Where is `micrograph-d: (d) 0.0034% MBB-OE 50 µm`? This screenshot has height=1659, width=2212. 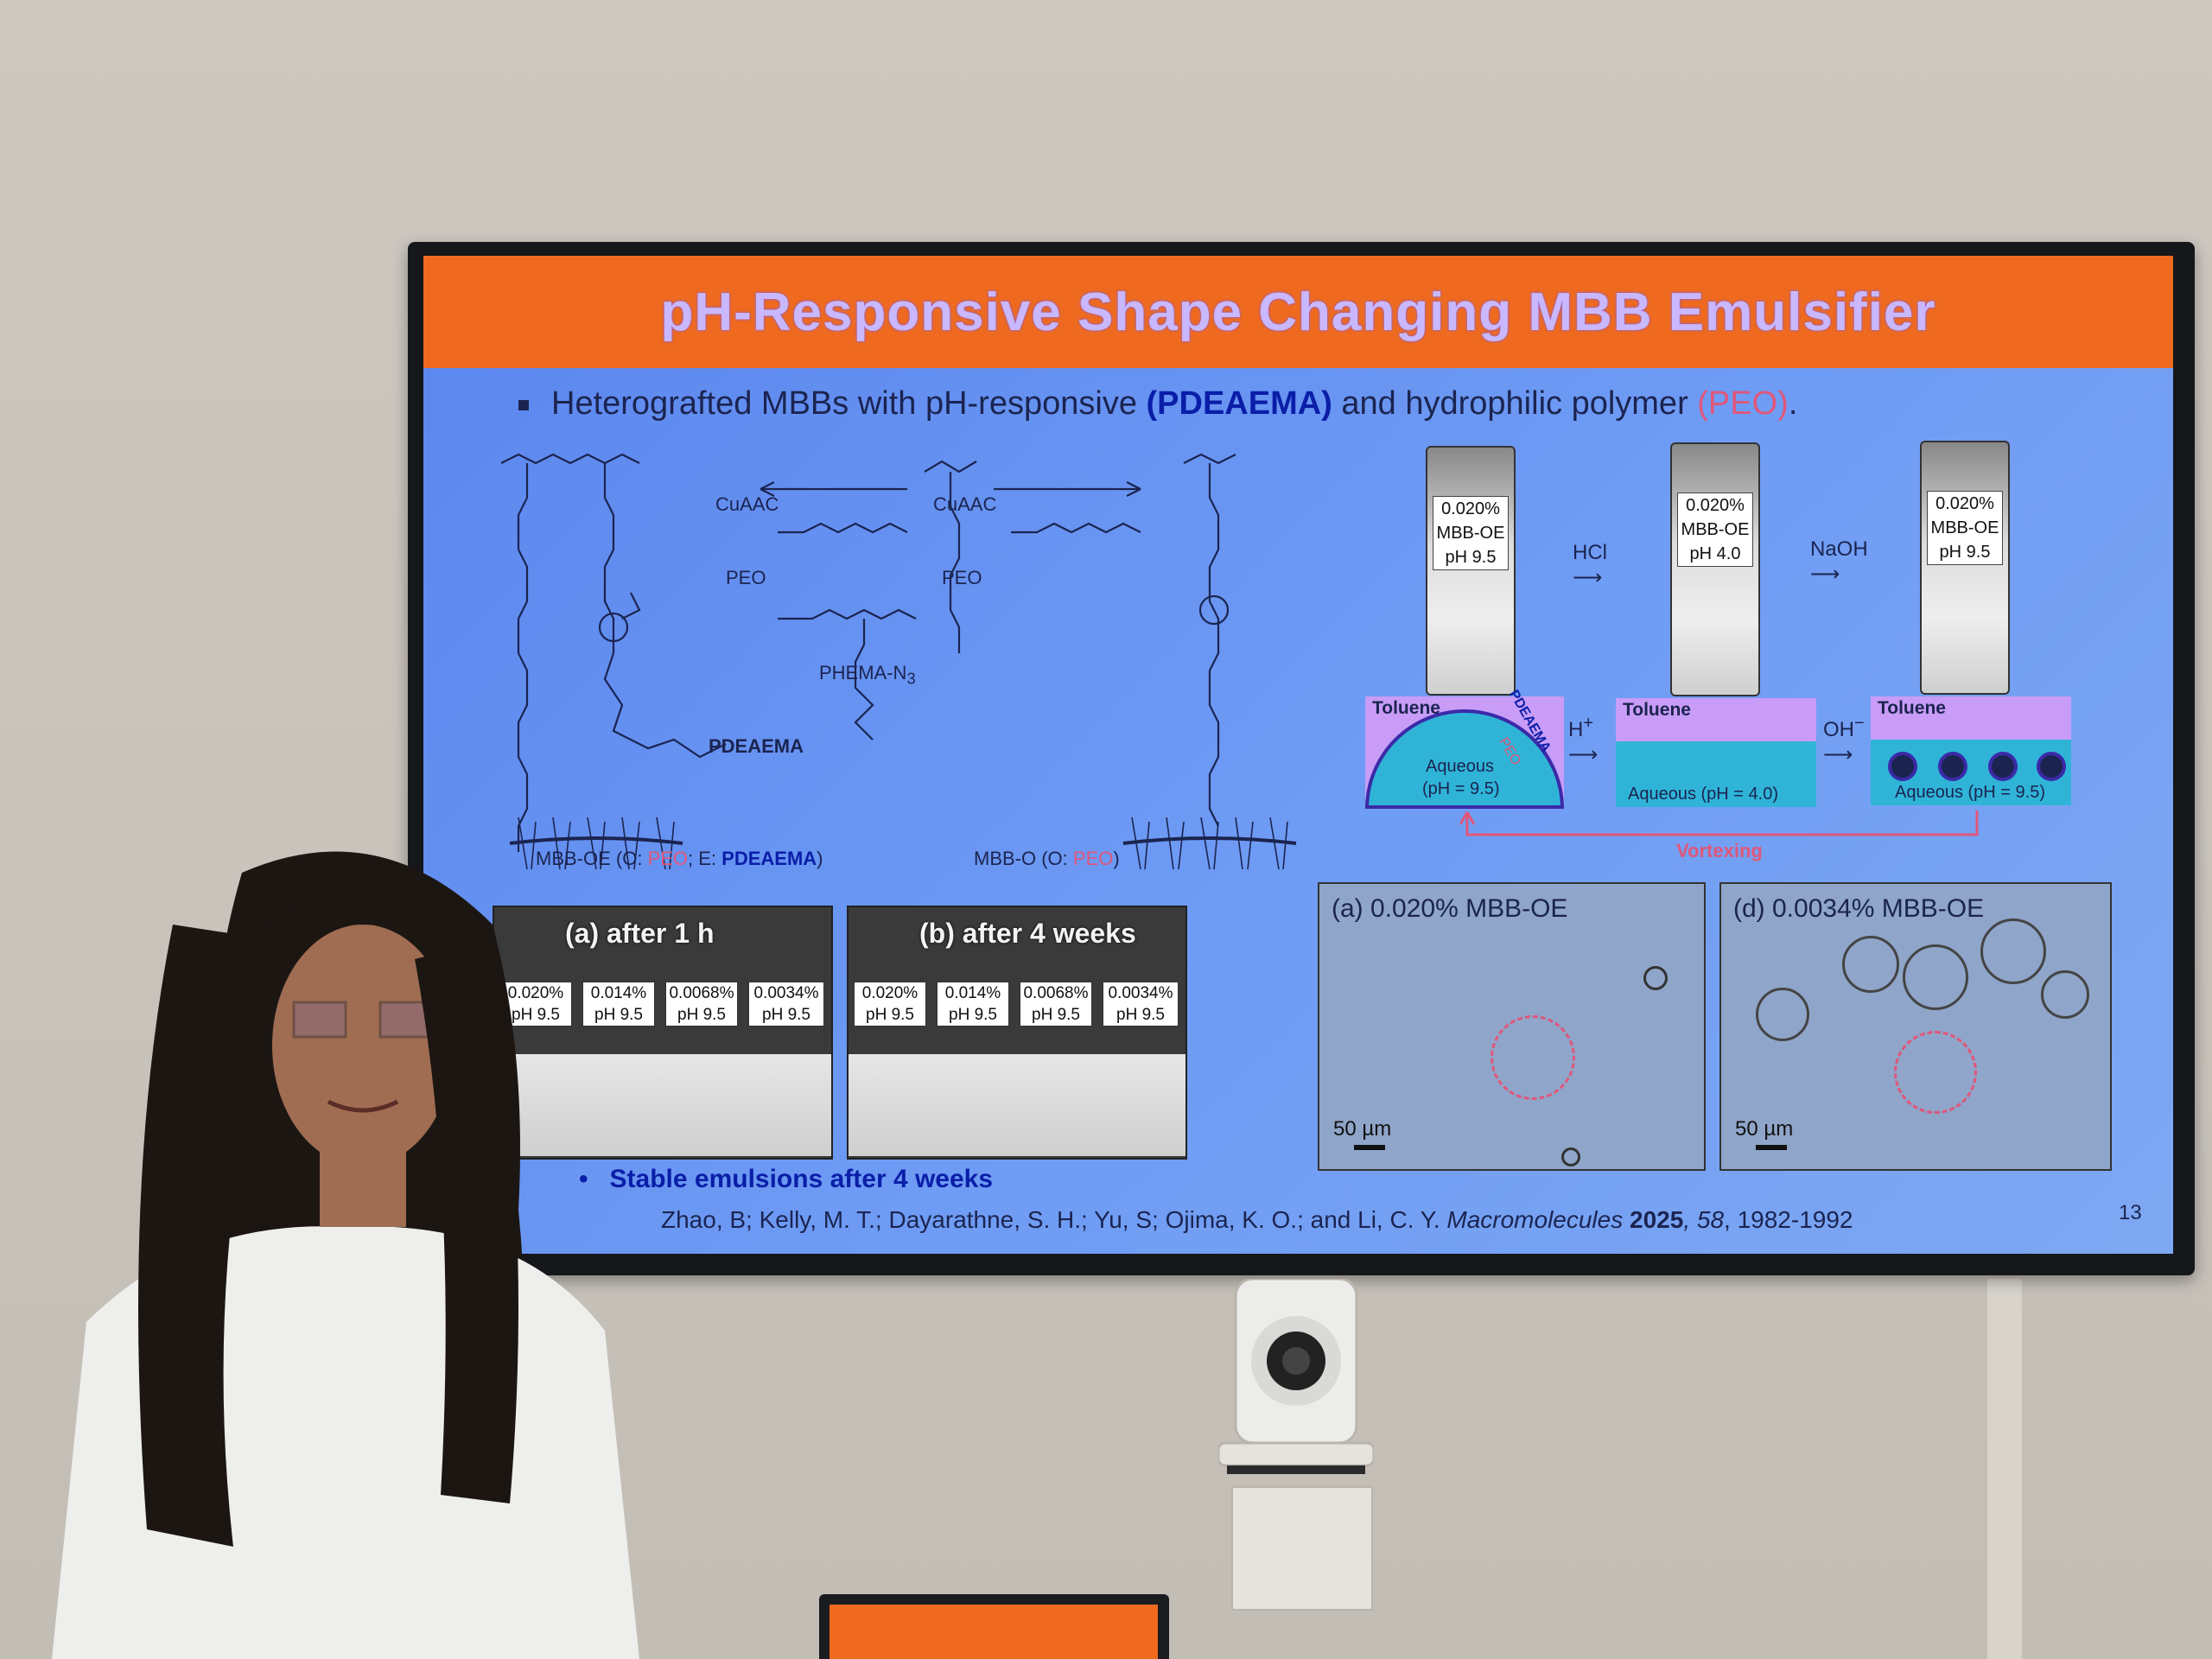
micrograph-d: (d) 0.0034% MBB-OE 50 µm is located at coordinates (1916, 1026).